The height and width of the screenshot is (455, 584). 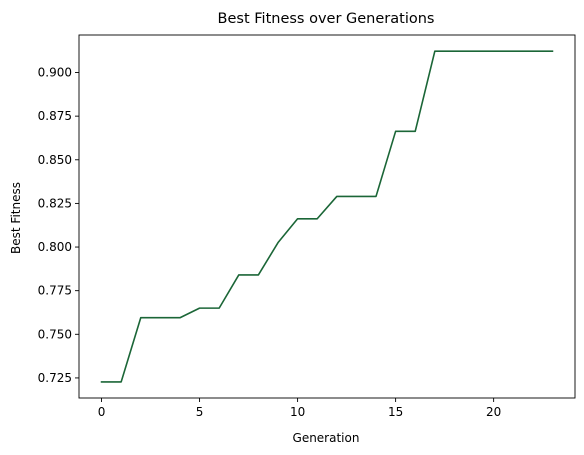 What do you see at coordinates (395, 412) in the screenshot?
I see `x-tick-label: 15` at bounding box center [395, 412].